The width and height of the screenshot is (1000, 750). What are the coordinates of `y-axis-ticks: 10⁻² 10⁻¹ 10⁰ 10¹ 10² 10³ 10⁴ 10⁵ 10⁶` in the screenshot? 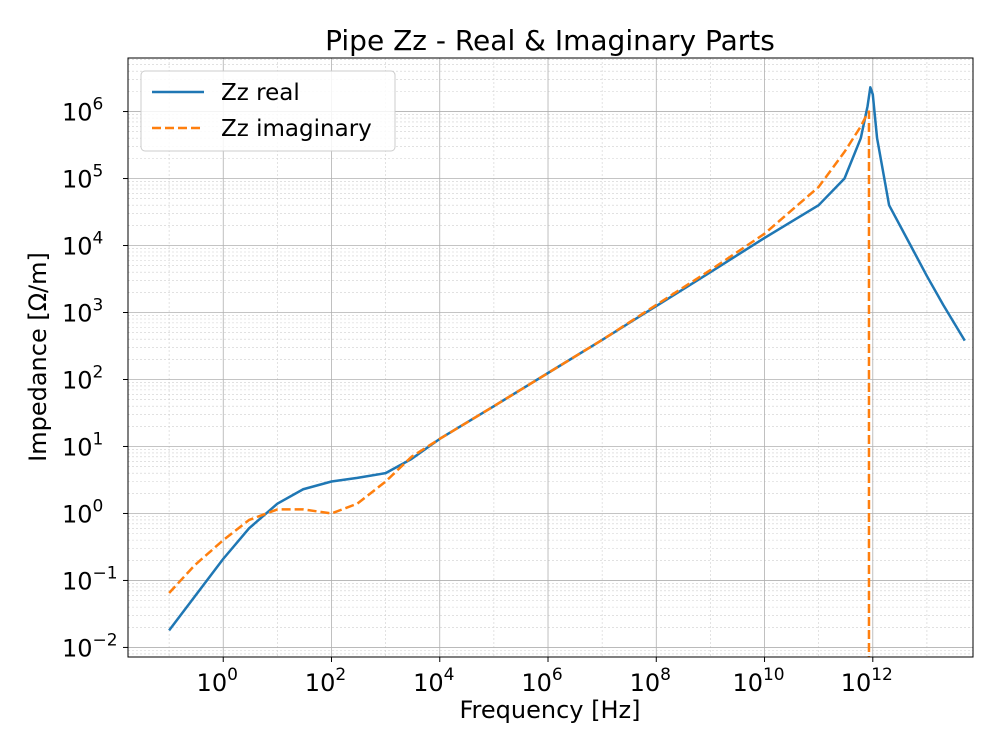 It's located at (95, 378).